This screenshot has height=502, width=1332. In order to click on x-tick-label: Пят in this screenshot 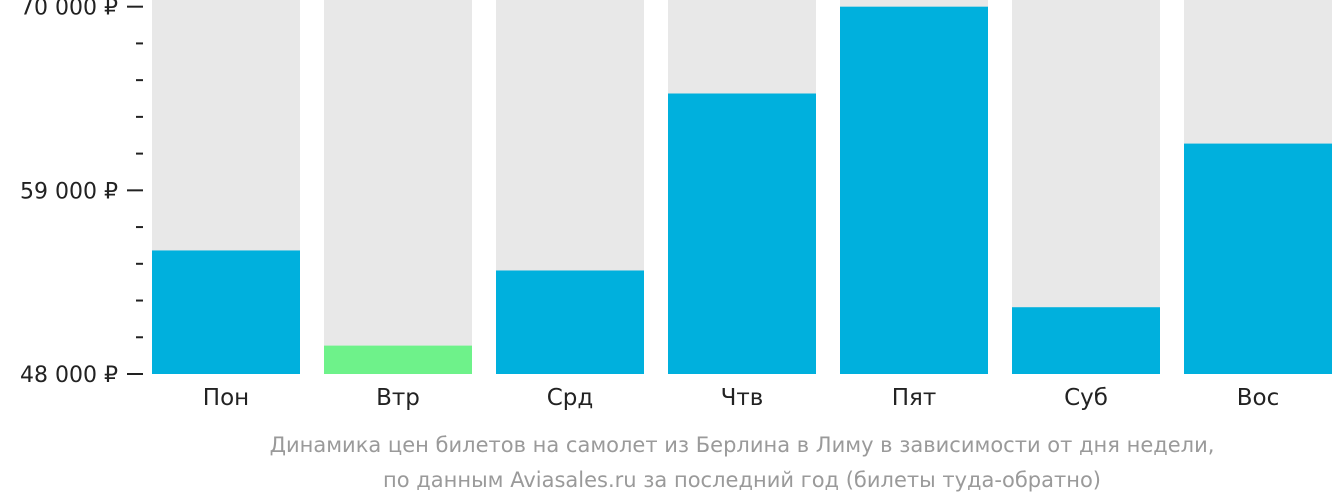, I will do `click(914, 398)`.